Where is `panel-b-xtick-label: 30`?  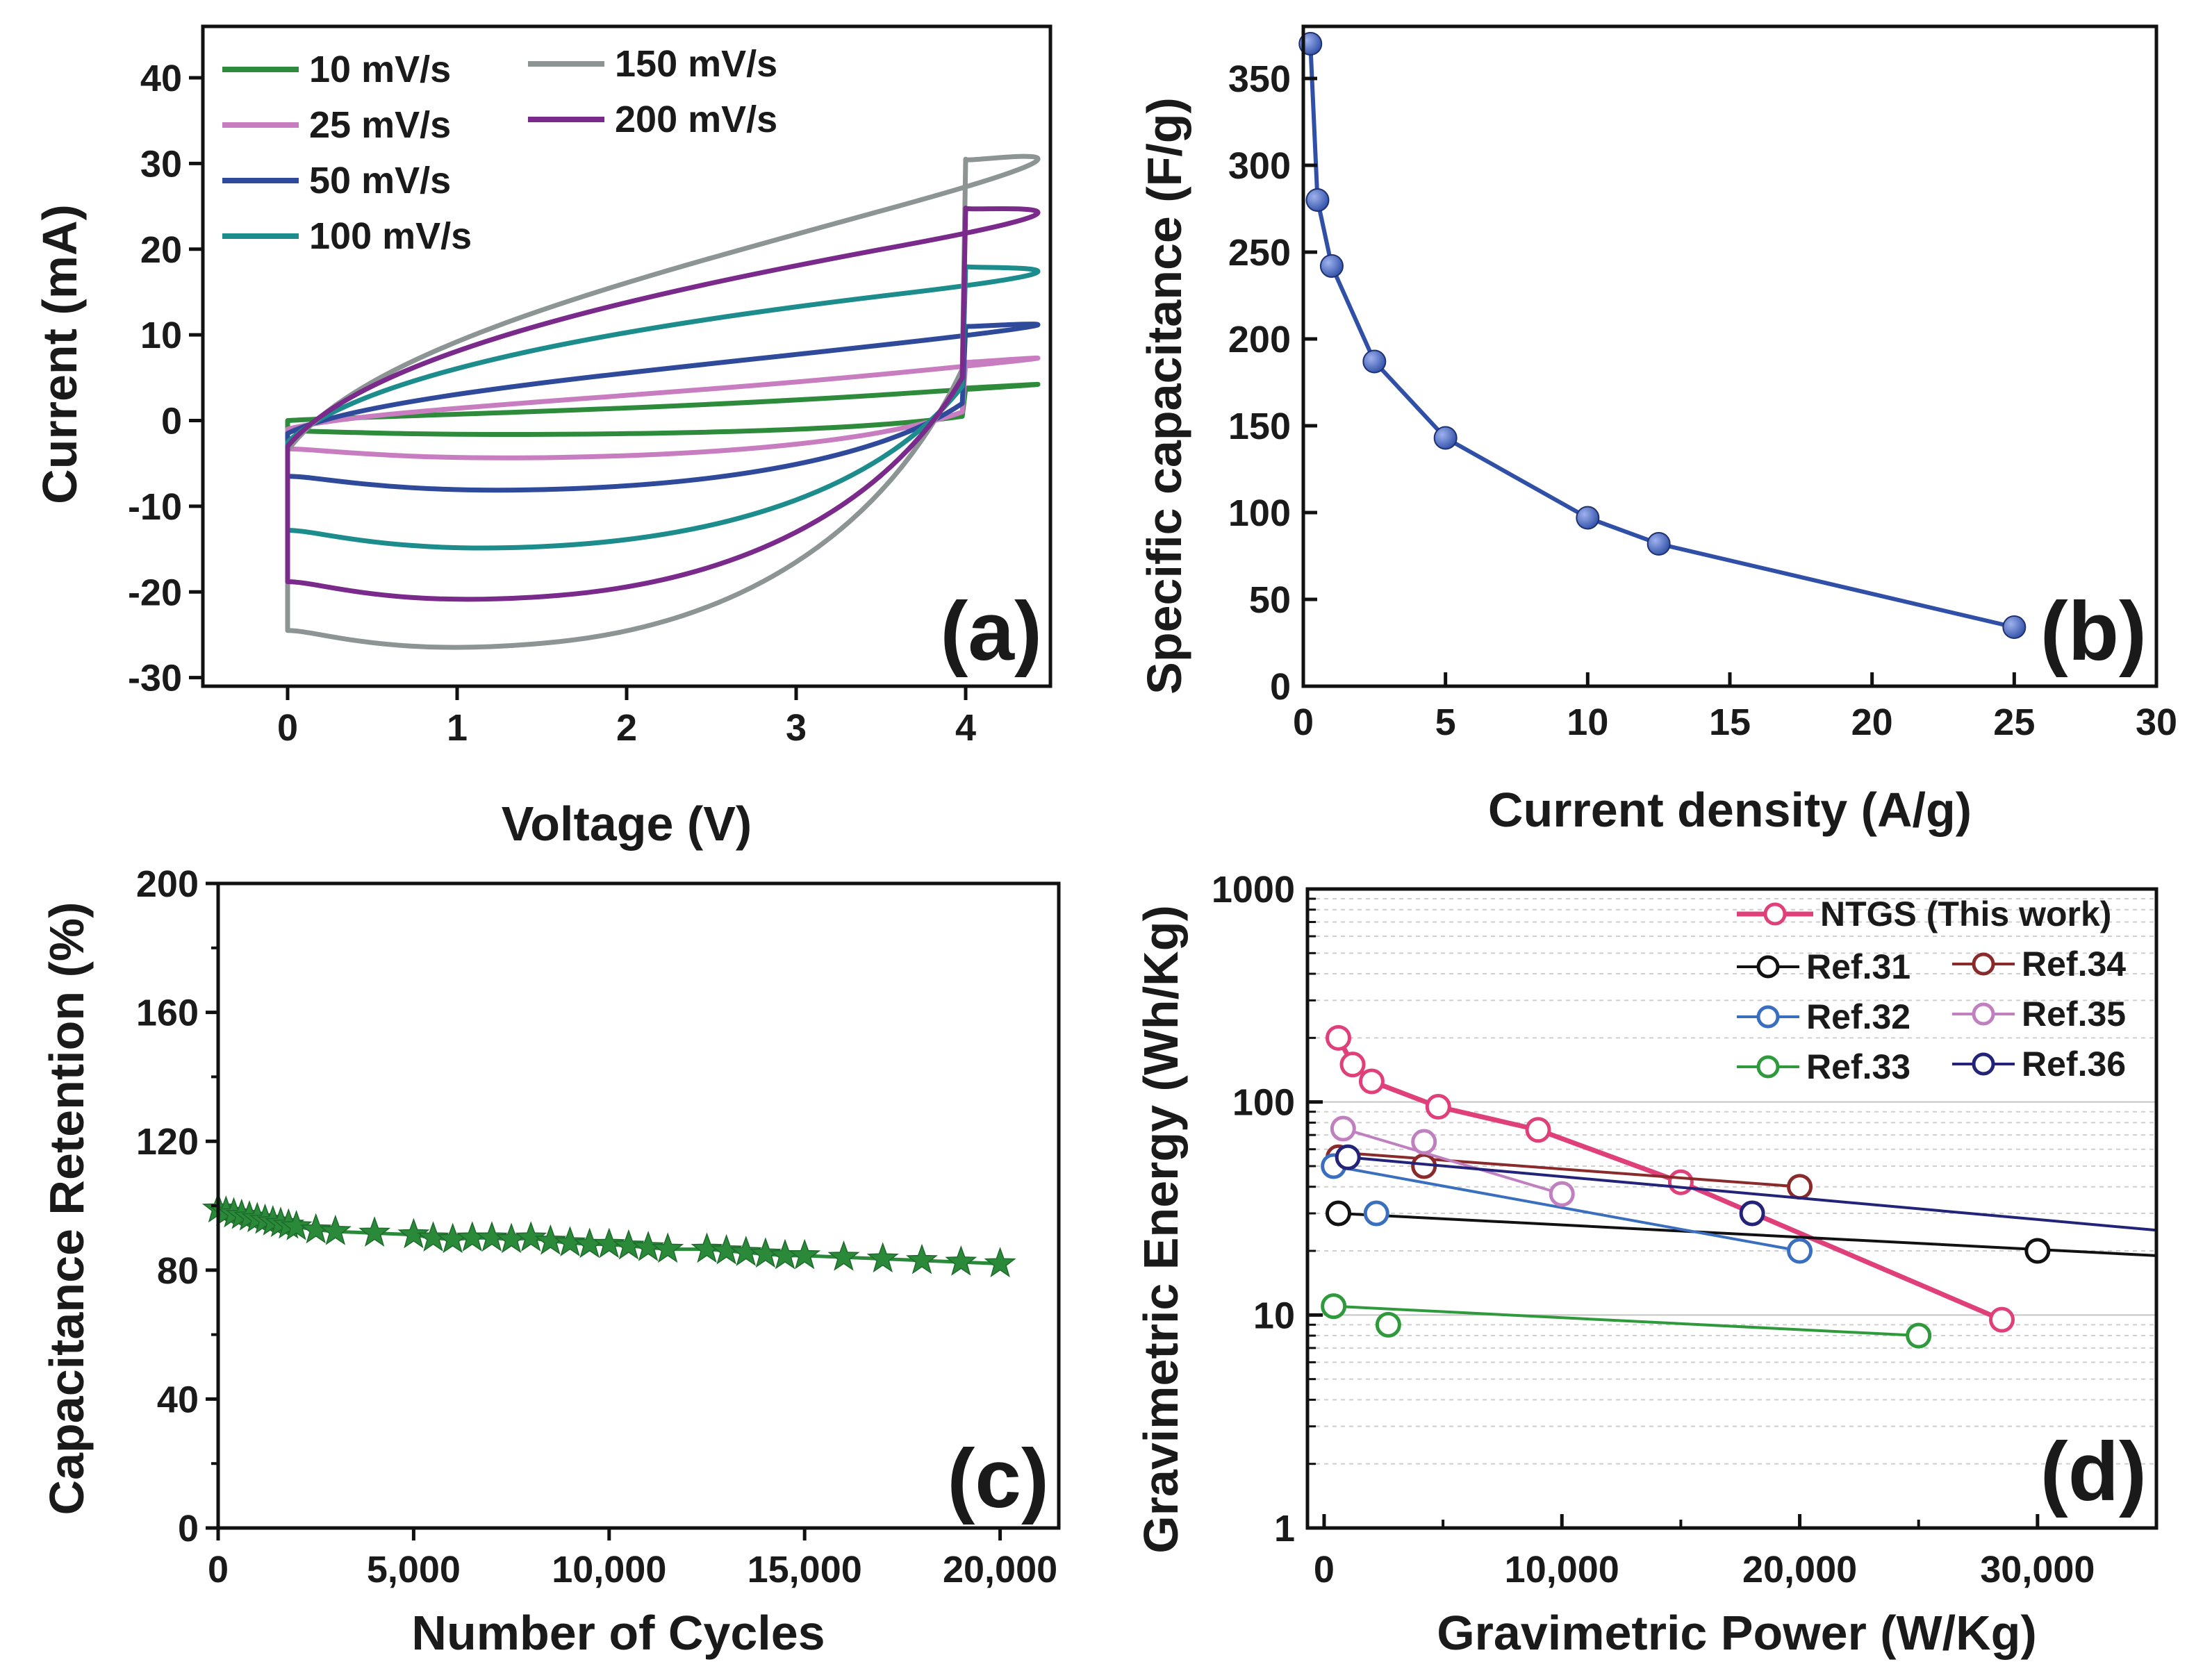 panel-b-xtick-label: 30 is located at coordinates (2156, 722).